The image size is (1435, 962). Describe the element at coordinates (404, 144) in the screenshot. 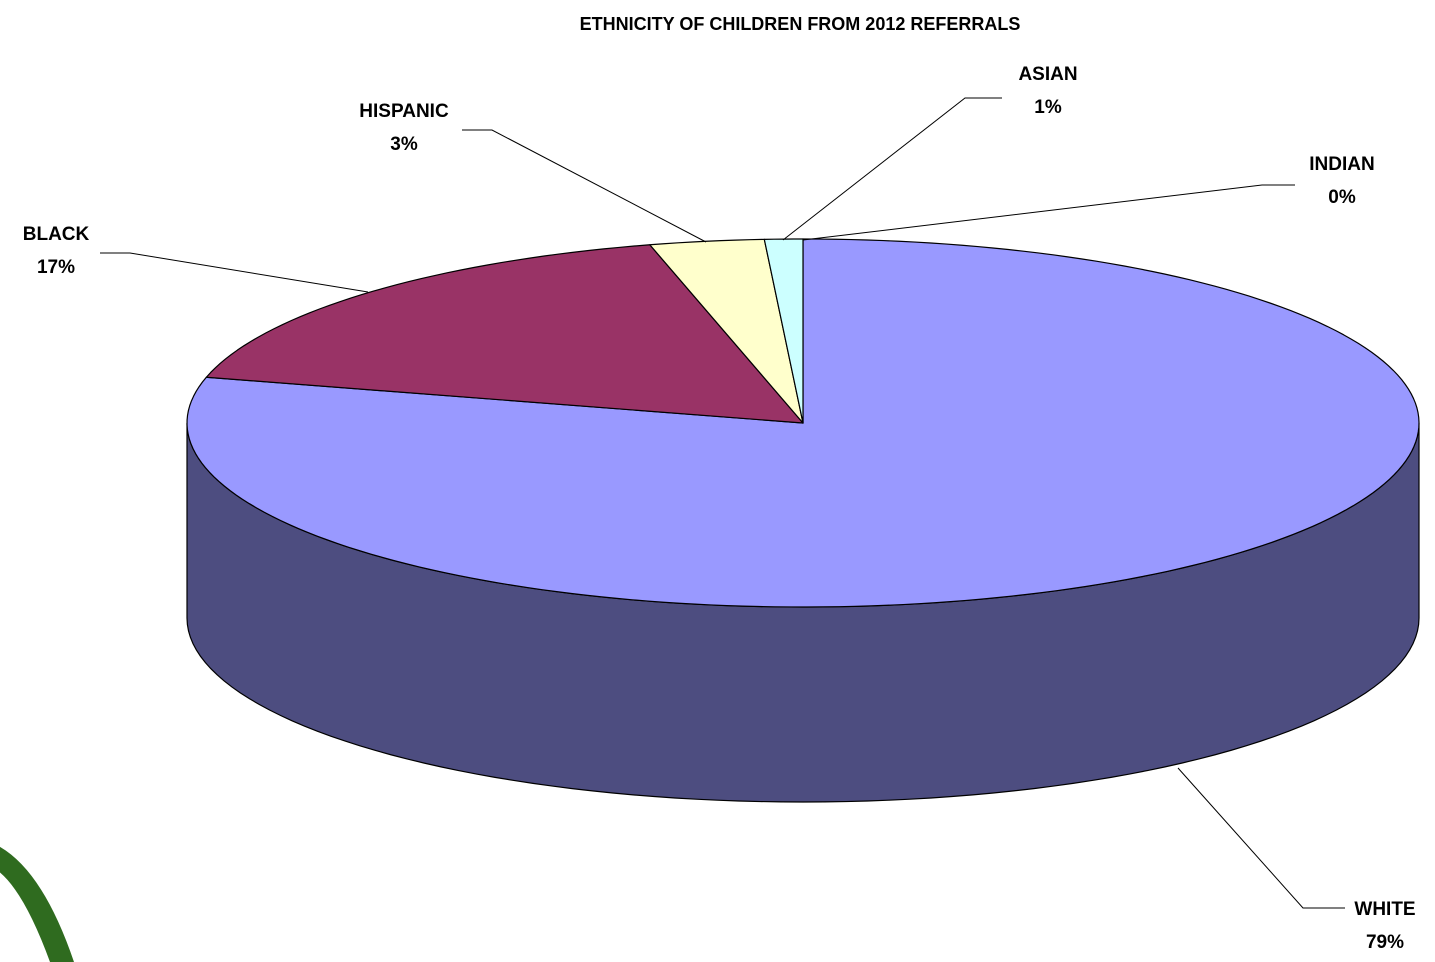

I see `slice-value-hispanic: 3%` at that location.